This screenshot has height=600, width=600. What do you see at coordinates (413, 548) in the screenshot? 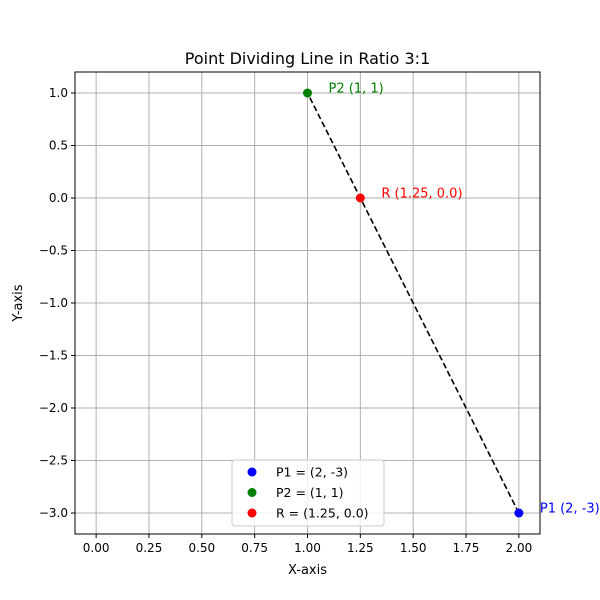
I see `x-tick-label: 1.50` at bounding box center [413, 548].